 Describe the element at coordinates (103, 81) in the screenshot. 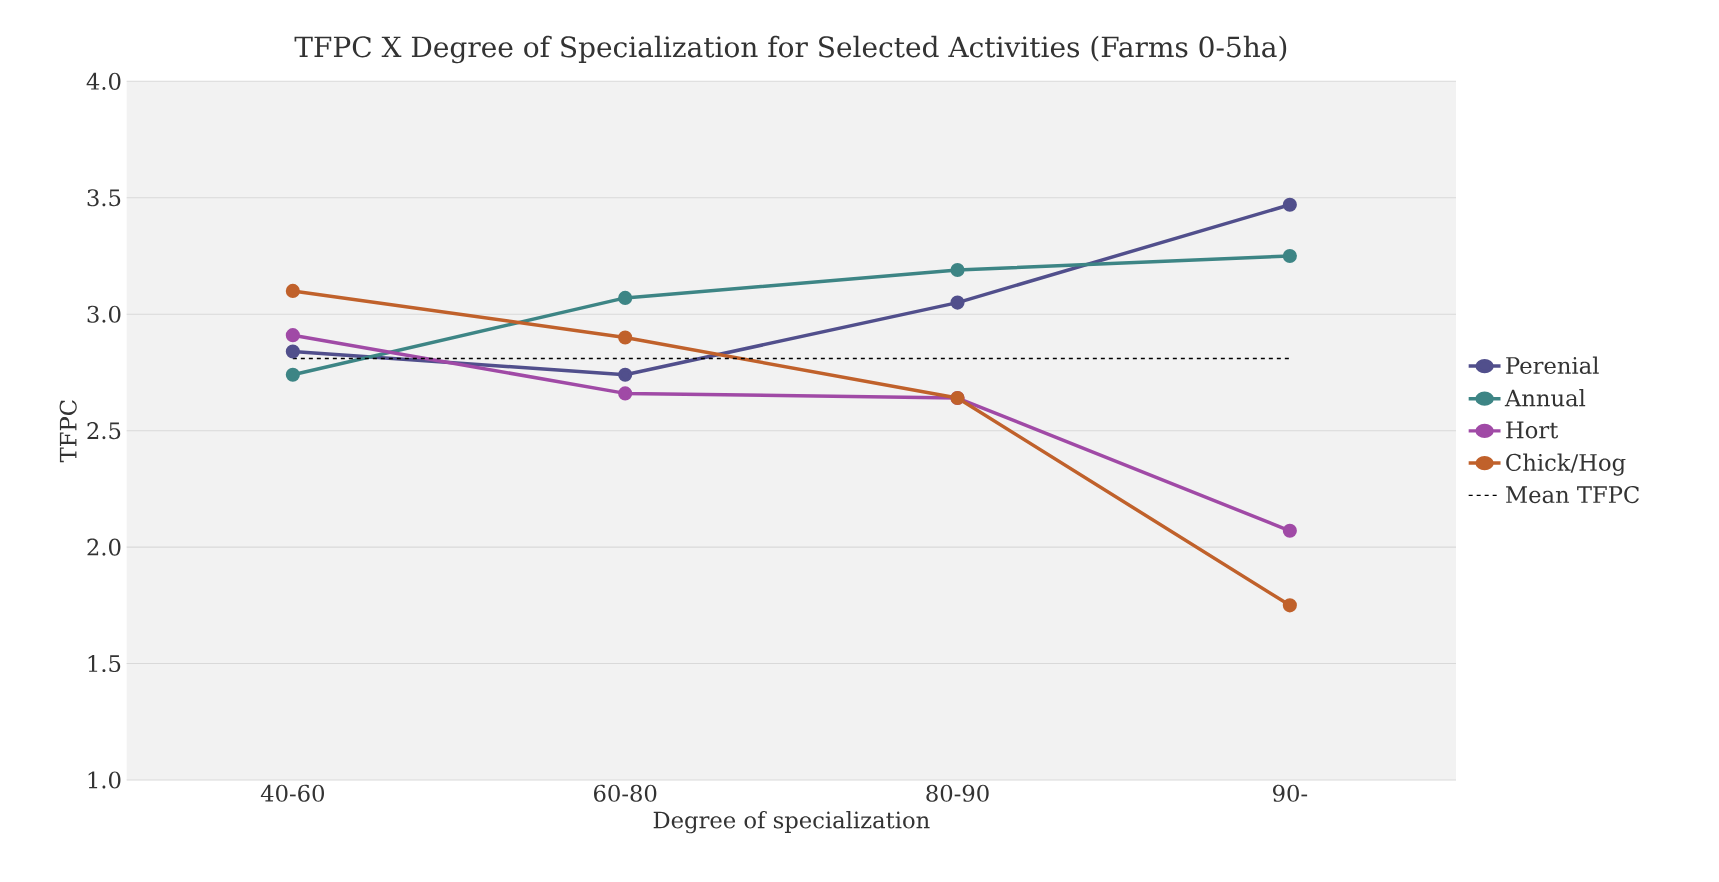

I see `y-tick-label: 4.0` at that location.